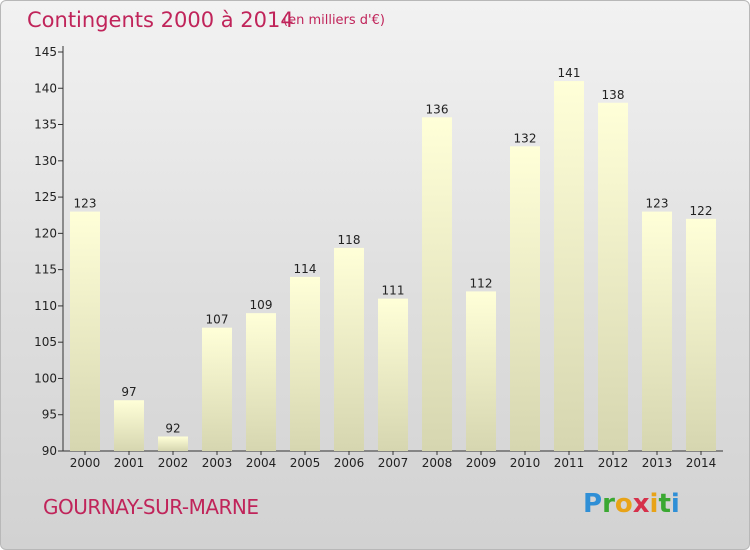 The image size is (750, 550). I want to click on y-tick-label: 110, so click(45, 306).